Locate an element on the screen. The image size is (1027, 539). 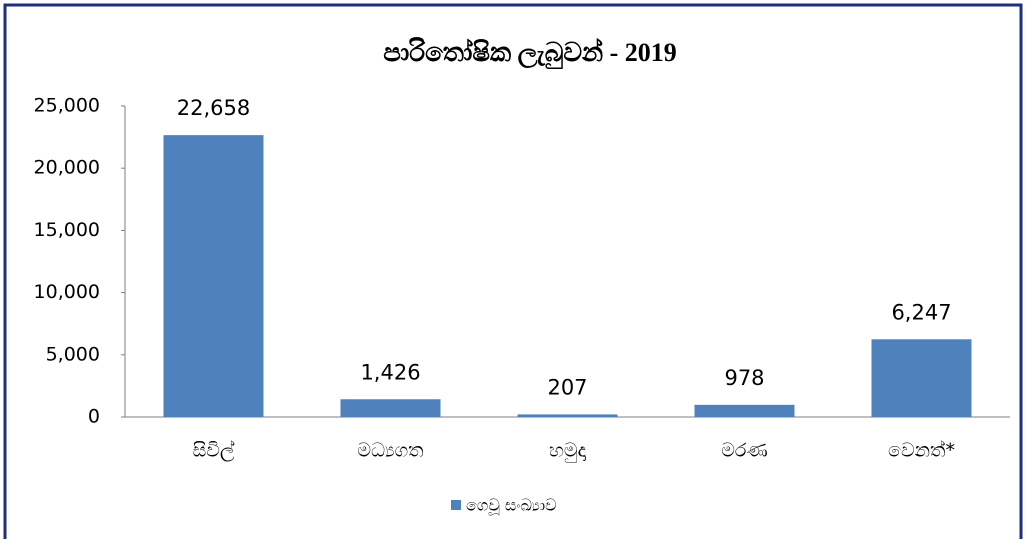
y-tick-label: 20,000 is located at coordinates (67, 168).